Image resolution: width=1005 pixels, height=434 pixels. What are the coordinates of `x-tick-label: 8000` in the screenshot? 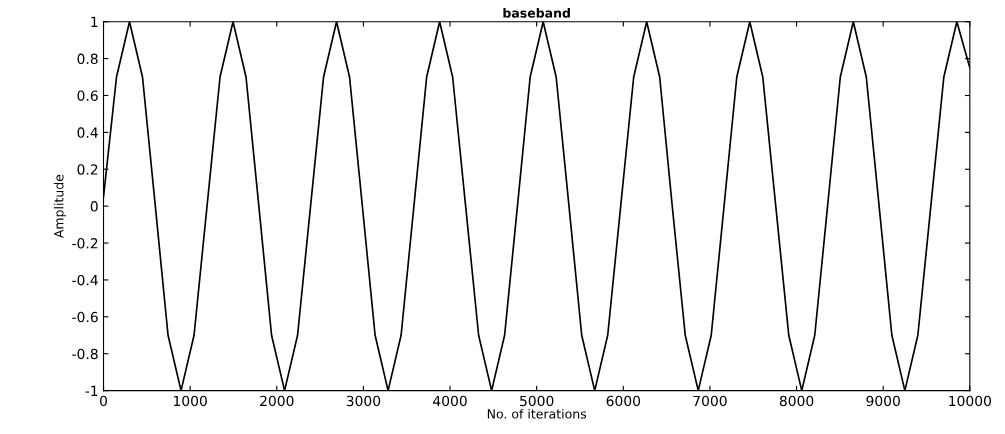 It's located at (796, 401).